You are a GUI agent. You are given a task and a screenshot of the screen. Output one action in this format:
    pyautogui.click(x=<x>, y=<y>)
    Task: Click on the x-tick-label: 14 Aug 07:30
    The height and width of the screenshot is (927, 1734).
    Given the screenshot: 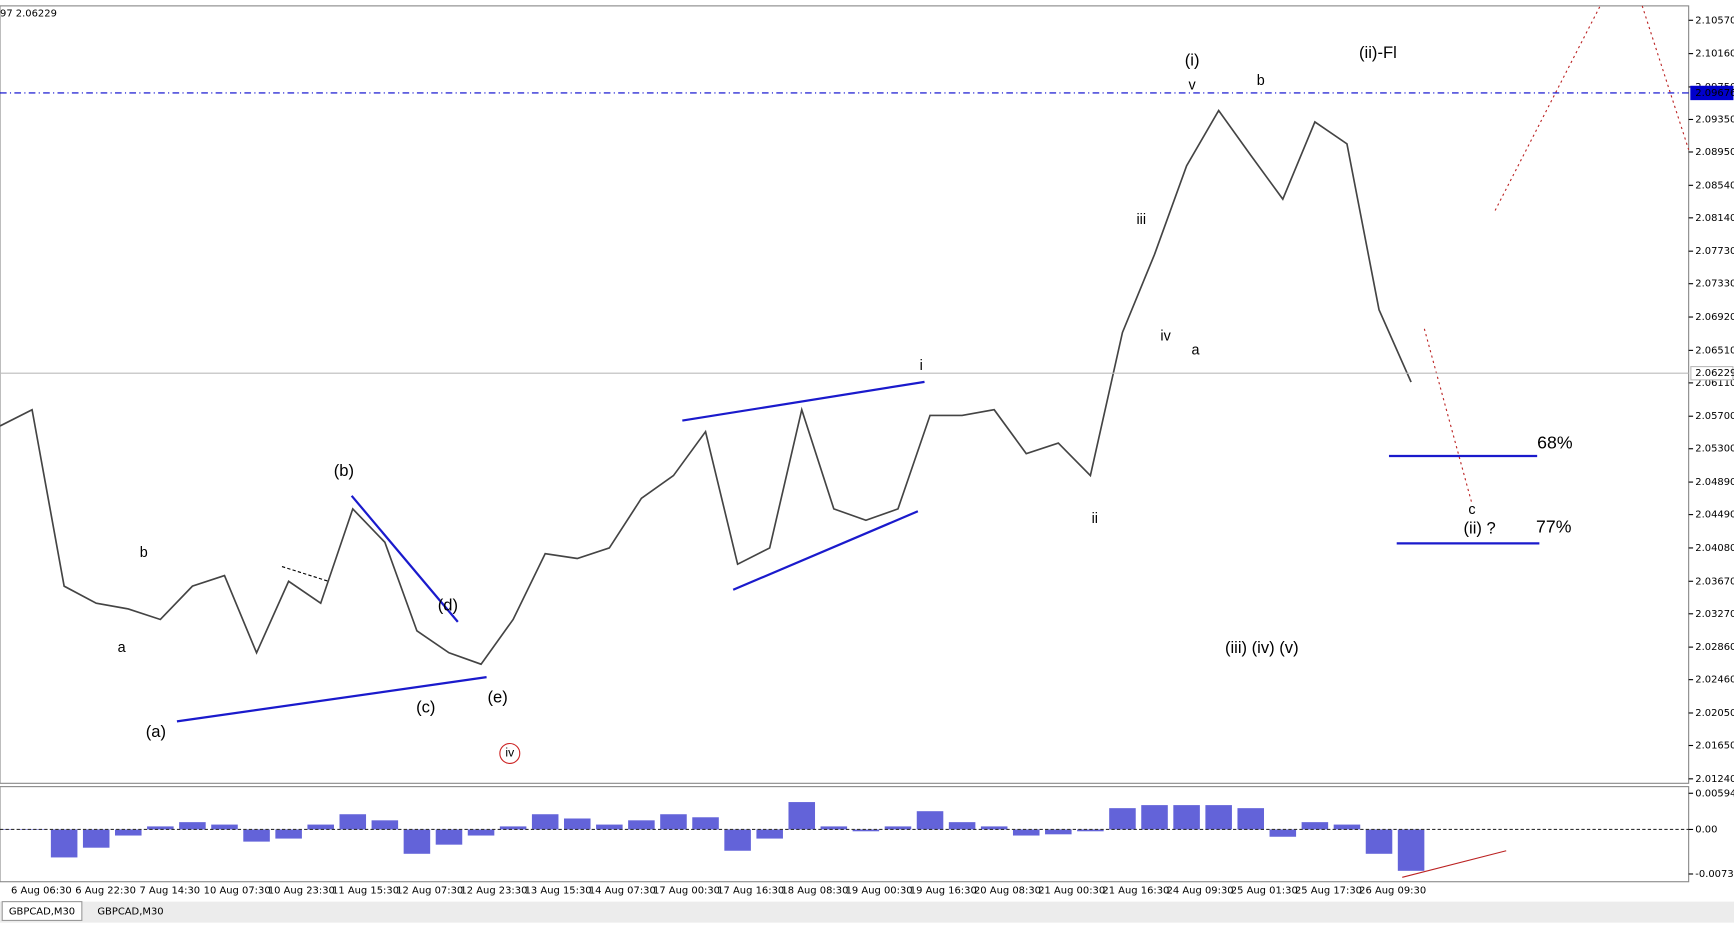 What is the action you would take?
    pyautogui.click(x=622, y=891)
    